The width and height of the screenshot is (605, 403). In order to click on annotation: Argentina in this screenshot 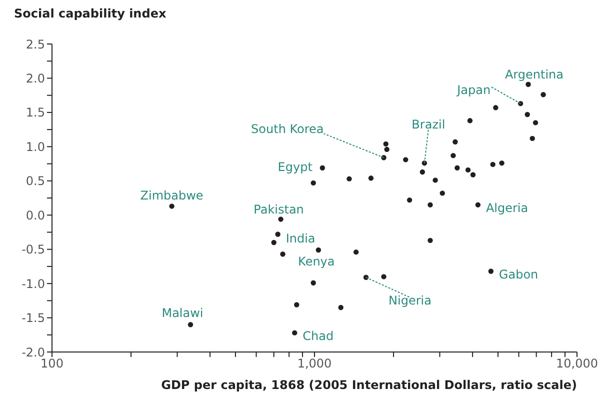, I will do `click(534, 75)`.